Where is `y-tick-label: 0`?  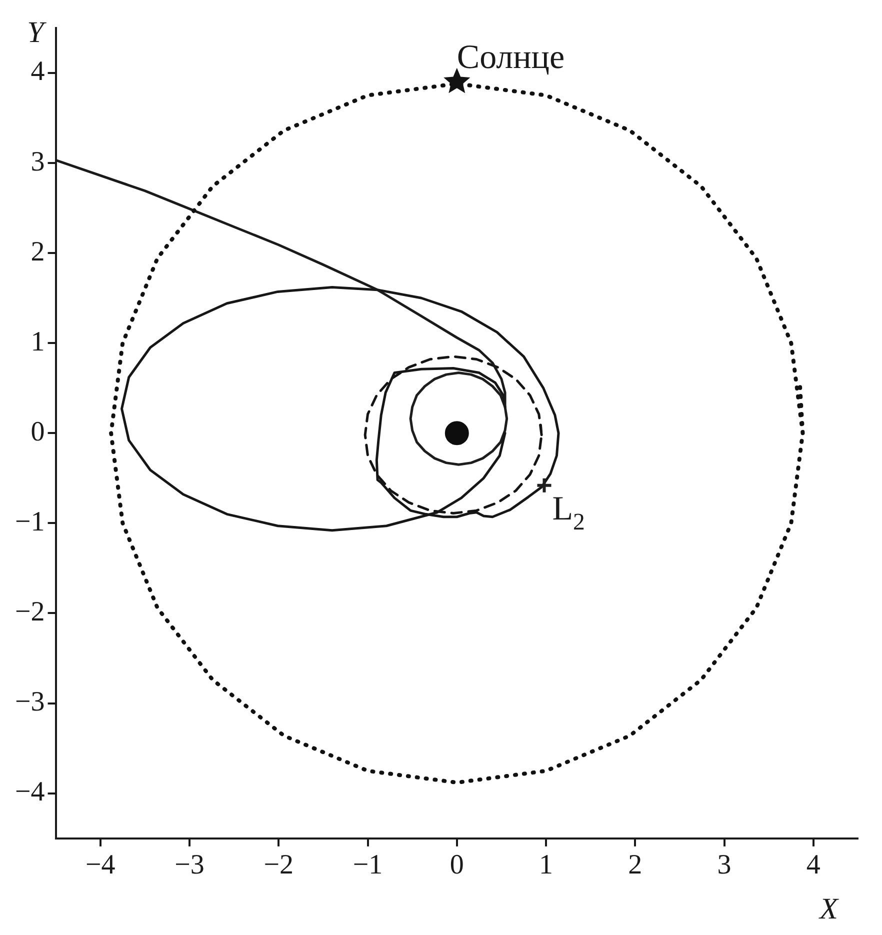 y-tick-label: 0 is located at coordinates (37, 432).